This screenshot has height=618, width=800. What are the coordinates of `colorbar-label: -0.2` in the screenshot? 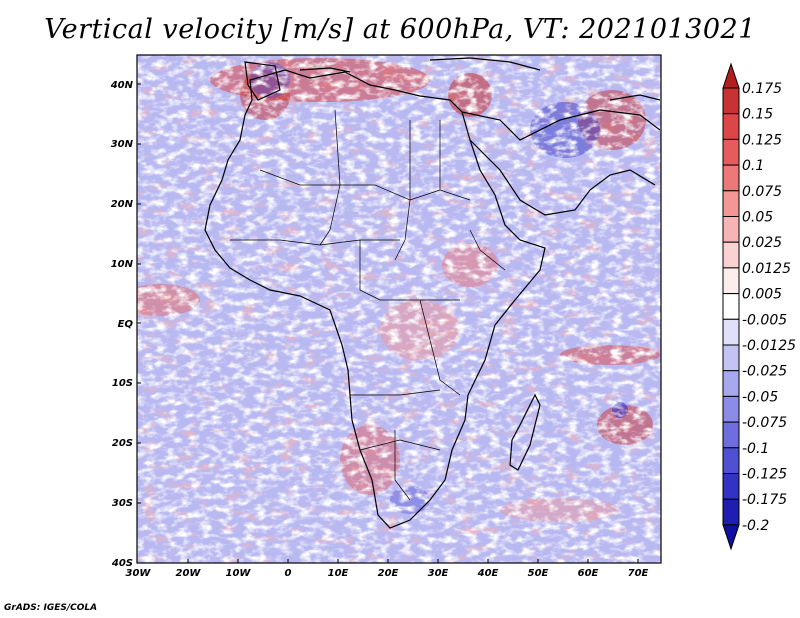 It's located at (755, 526).